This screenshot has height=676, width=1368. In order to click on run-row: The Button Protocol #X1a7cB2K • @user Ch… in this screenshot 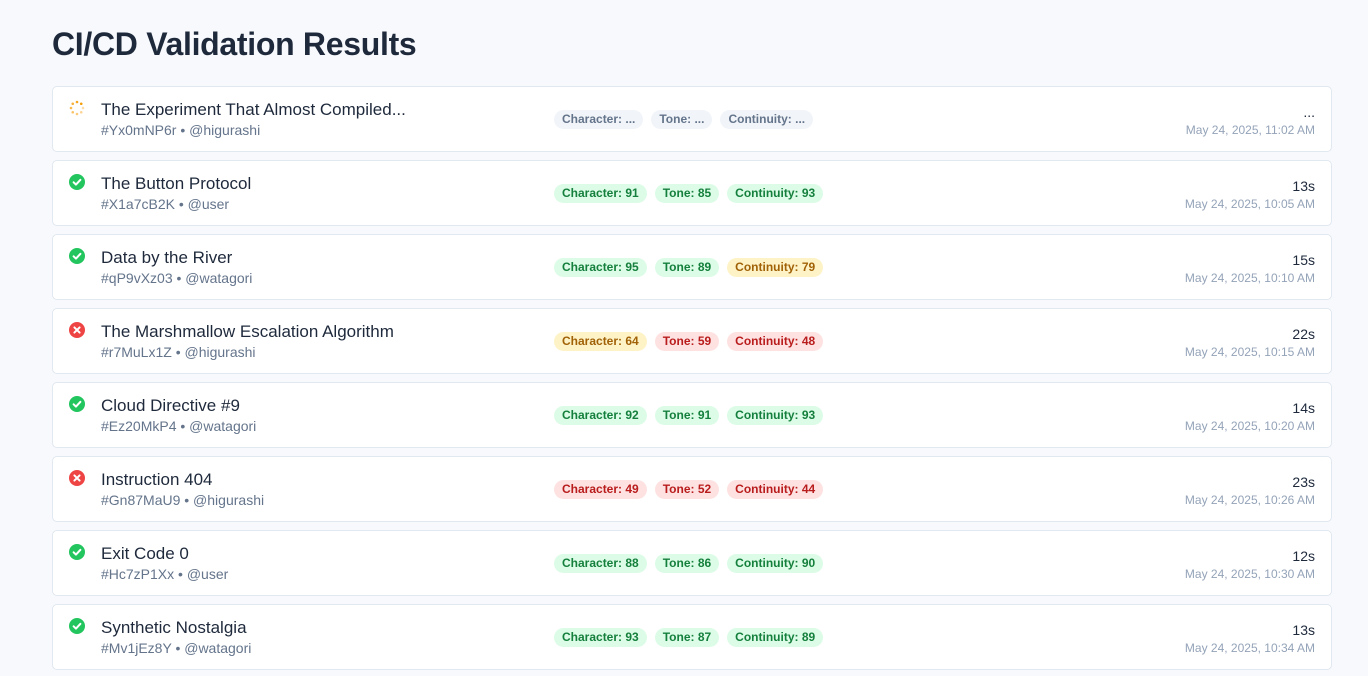, I will do `click(692, 193)`.